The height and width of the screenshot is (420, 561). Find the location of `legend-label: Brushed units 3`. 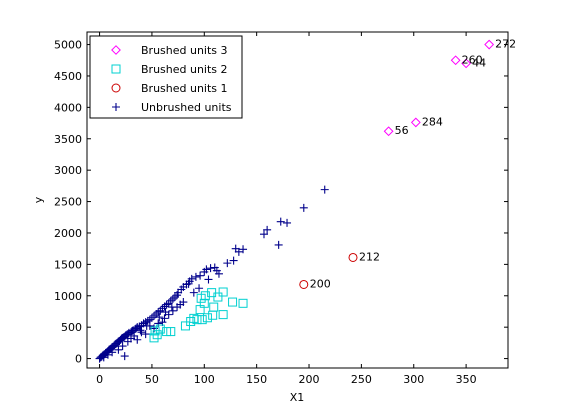

legend-label: Brushed units 3 is located at coordinates (184, 50).